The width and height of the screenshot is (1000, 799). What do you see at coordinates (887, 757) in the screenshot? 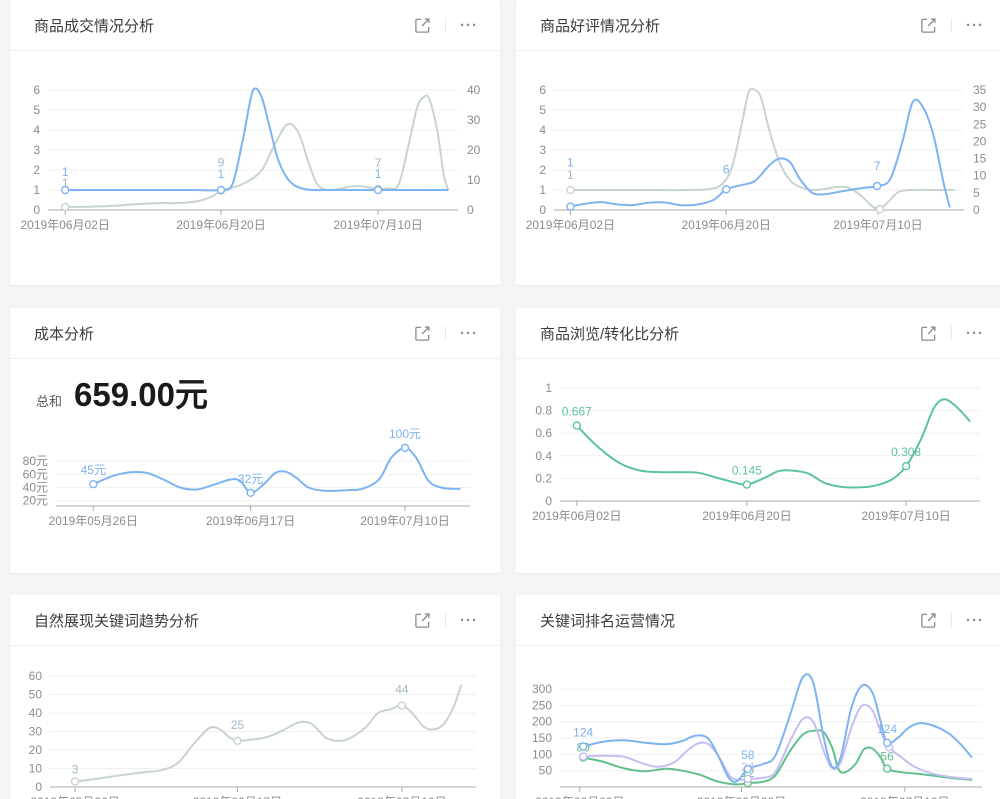
I see `svg-text: 56` at bounding box center [887, 757].